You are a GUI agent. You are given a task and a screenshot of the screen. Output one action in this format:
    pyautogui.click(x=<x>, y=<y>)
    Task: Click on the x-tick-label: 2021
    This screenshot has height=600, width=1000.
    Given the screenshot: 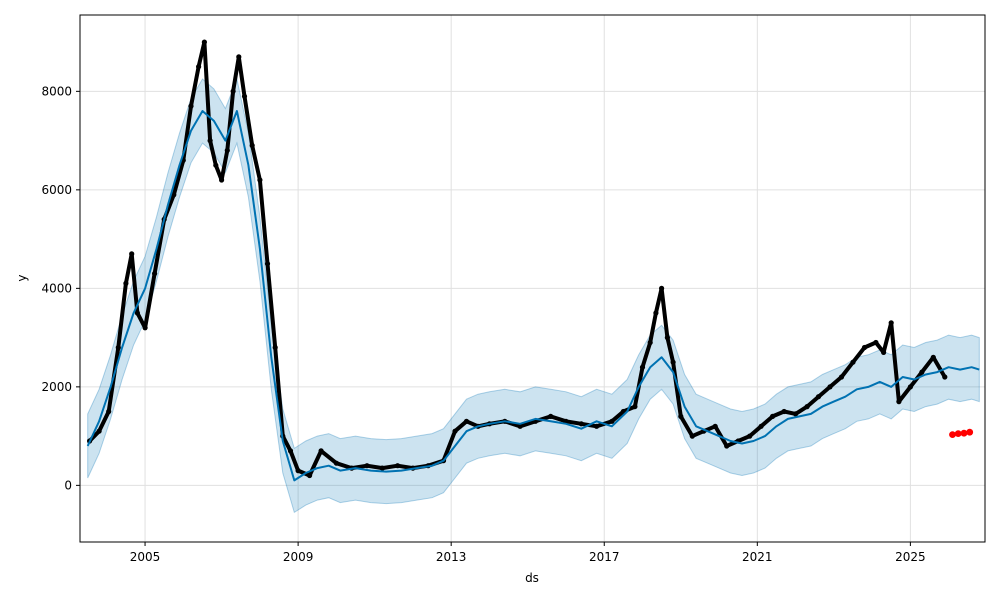 What is the action you would take?
    pyautogui.click(x=757, y=557)
    